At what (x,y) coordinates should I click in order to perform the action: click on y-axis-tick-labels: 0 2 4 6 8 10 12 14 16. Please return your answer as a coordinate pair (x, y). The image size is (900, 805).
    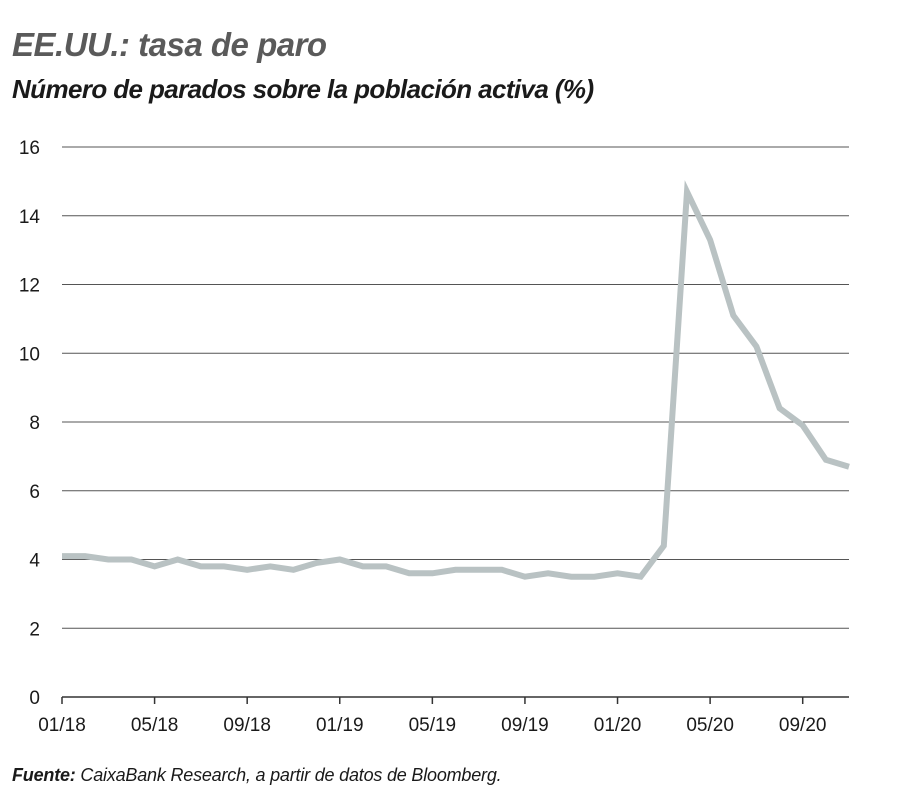
    Looking at the image, I should click on (30, 423).